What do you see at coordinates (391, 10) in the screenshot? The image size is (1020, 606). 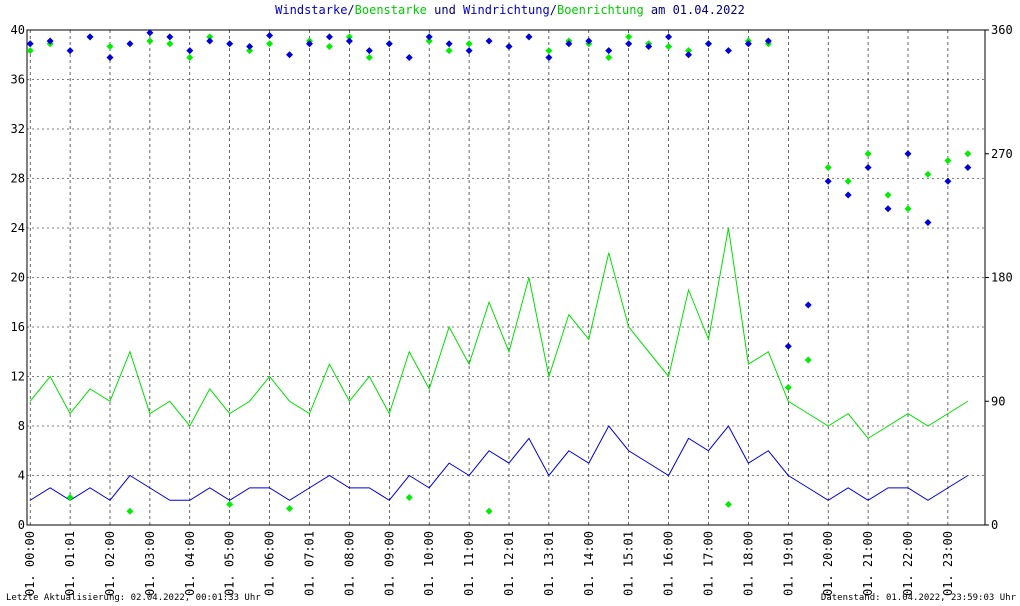 I see `title-part: Boenstarke` at bounding box center [391, 10].